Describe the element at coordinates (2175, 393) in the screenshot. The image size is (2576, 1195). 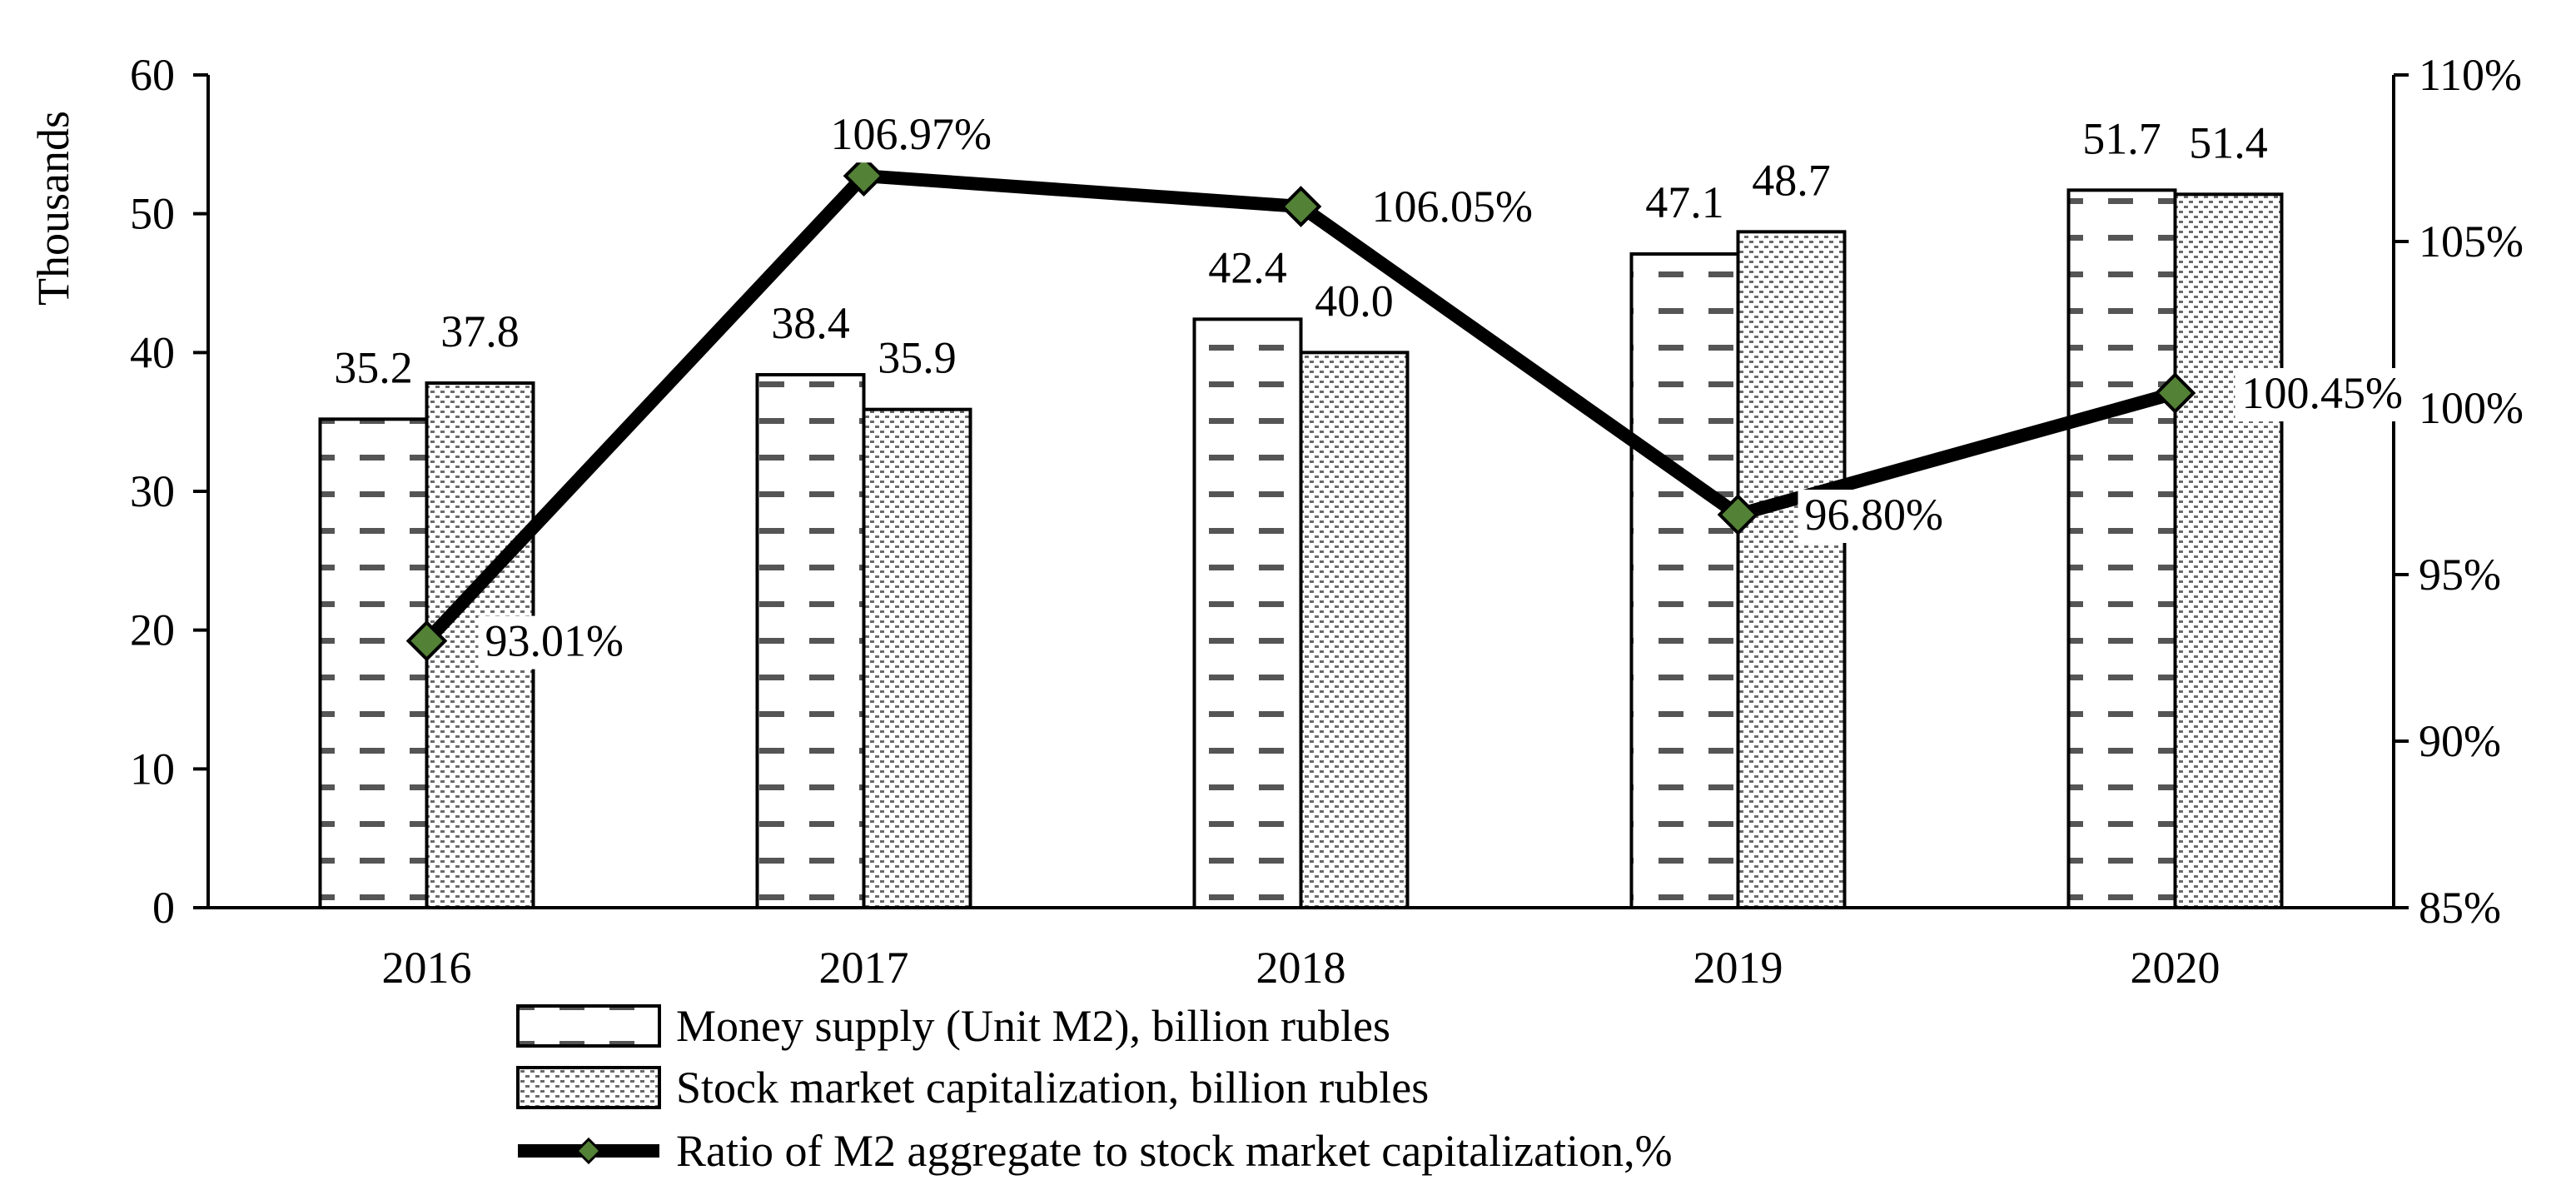
I see `ratio-marker-2020` at that location.